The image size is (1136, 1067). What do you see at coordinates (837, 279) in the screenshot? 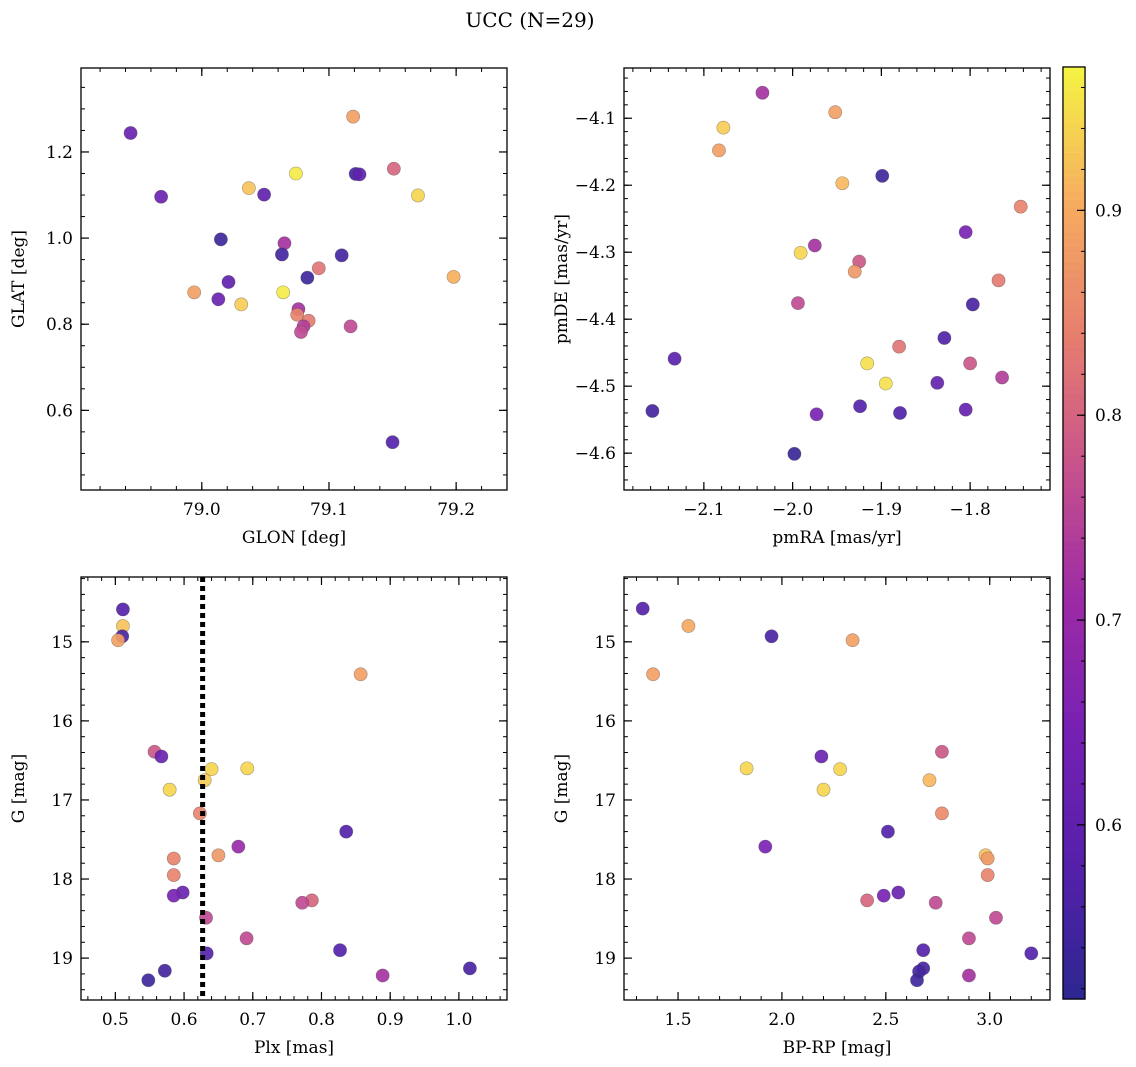
I see `axes-frame` at bounding box center [837, 279].